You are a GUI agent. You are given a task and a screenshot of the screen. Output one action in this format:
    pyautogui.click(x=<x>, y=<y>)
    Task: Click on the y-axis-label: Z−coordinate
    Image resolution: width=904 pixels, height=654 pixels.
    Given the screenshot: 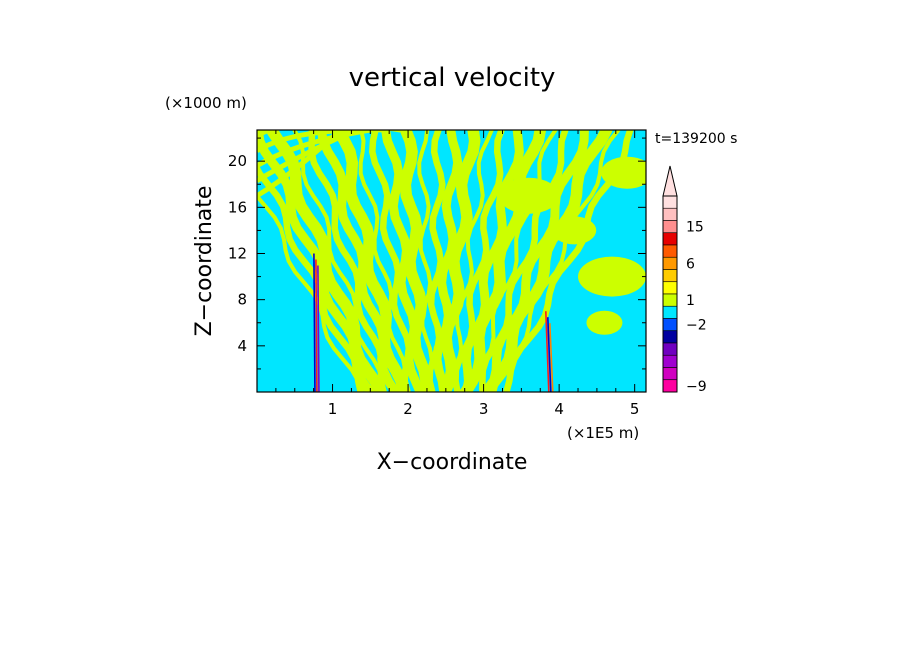 What is the action you would take?
    pyautogui.click(x=204, y=261)
    